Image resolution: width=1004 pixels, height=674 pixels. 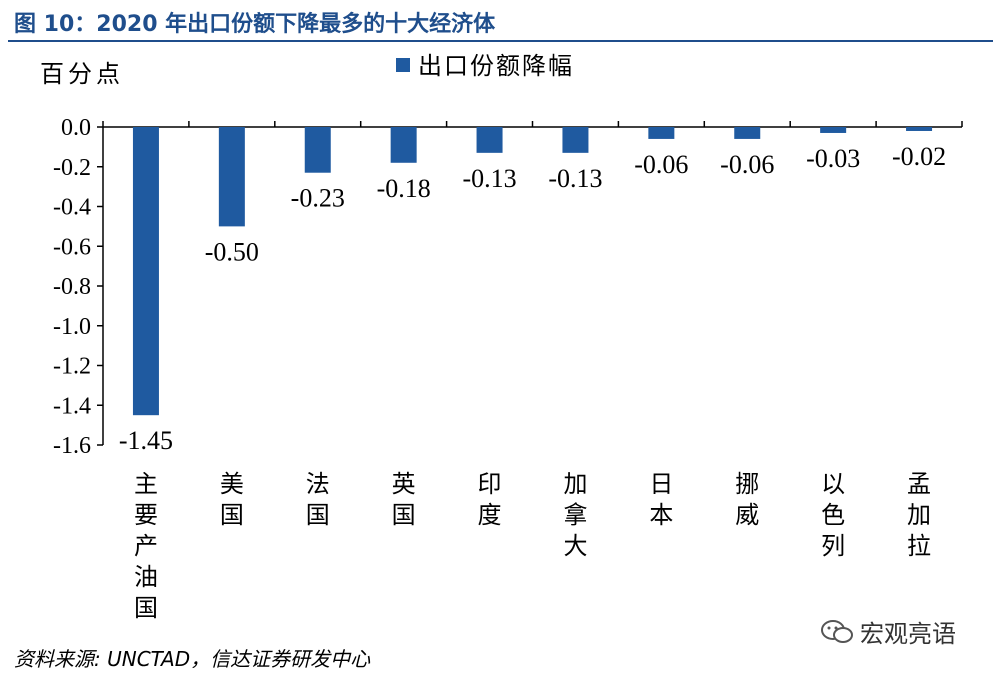 I want to click on legend: 出口份额降幅, so click(x=485, y=66).